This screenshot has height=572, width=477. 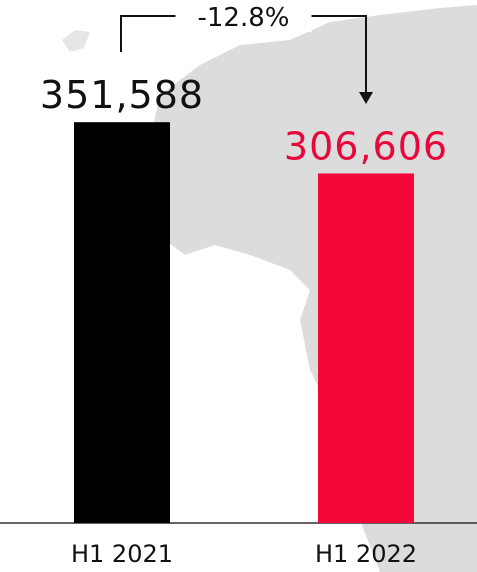 I want to click on change-arrow-icon, so click(x=366, y=98).